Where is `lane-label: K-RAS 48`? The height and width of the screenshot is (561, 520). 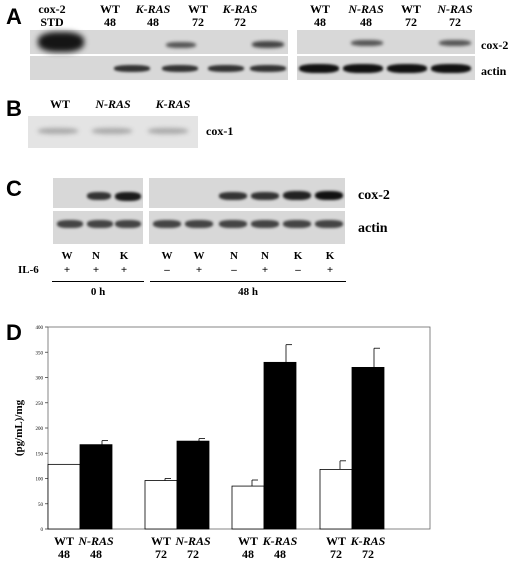
lane-label: K-RAS 48 is located at coordinates (153, 15).